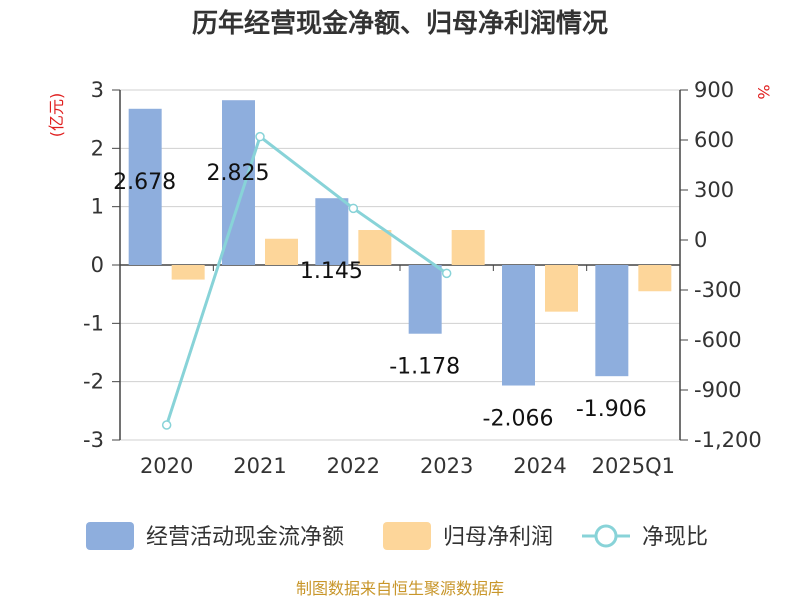 This screenshot has width=800, height=600. Describe the element at coordinates (720, 265) in the screenshot. I see `right-axis: 900 600 300 0 -300 -600 -900 -1,200` at that location.